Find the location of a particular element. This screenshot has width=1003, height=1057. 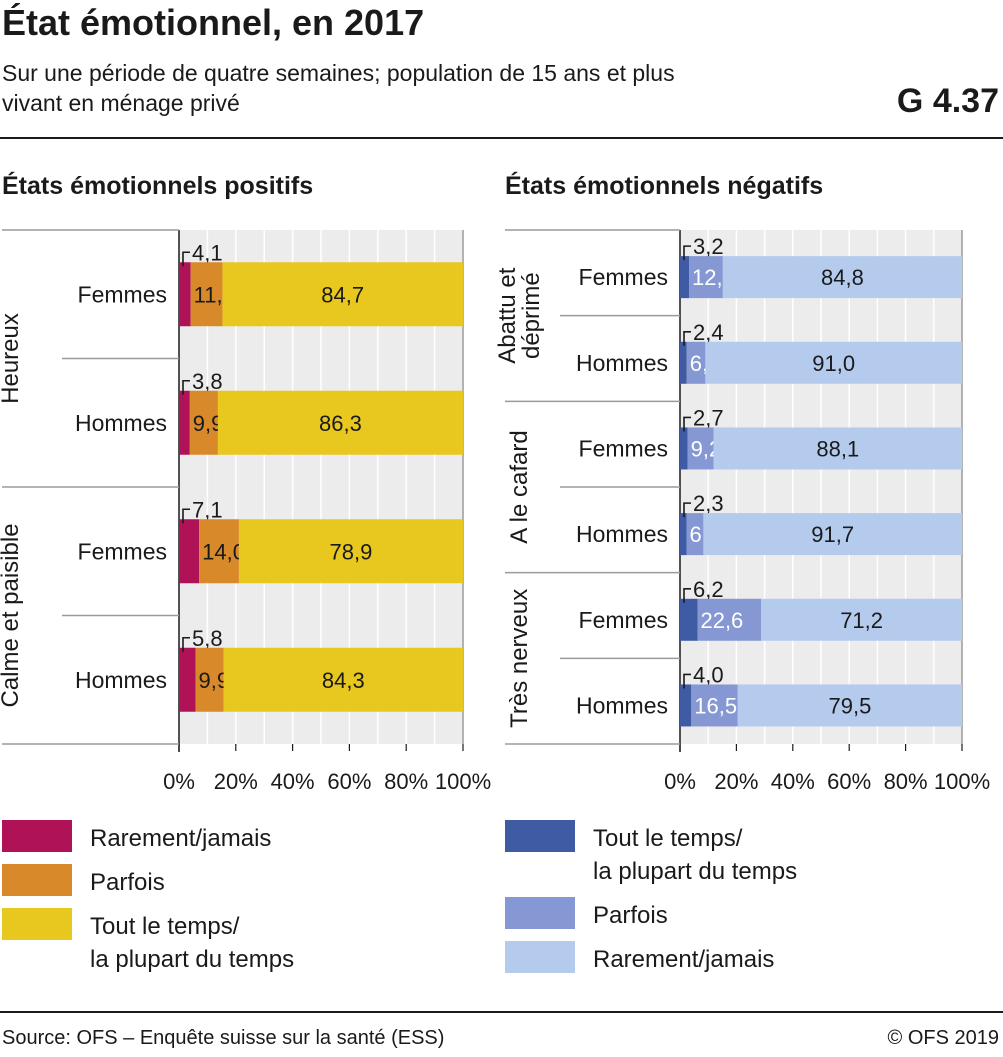

data-label: 22,6 is located at coordinates (721, 620).